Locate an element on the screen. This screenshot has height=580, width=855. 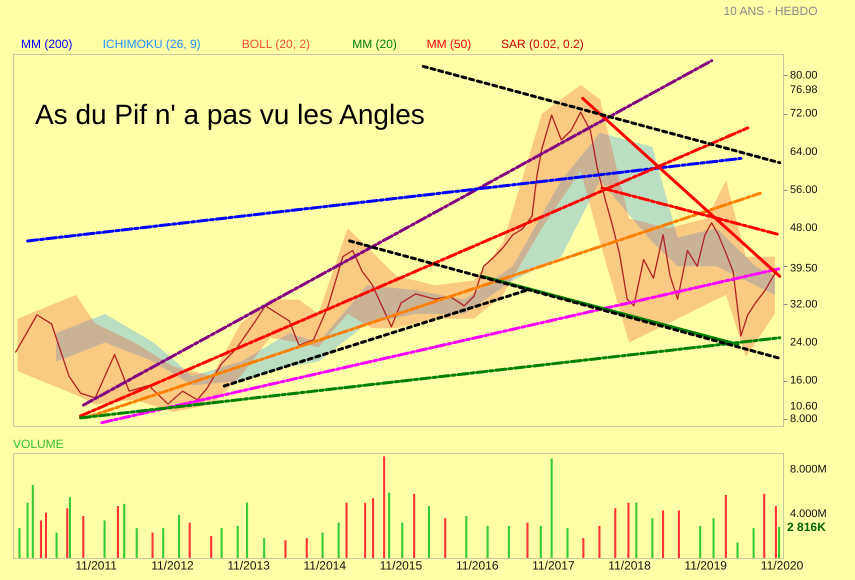
y-tick-label: 76.98 is located at coordinates (804, 90).